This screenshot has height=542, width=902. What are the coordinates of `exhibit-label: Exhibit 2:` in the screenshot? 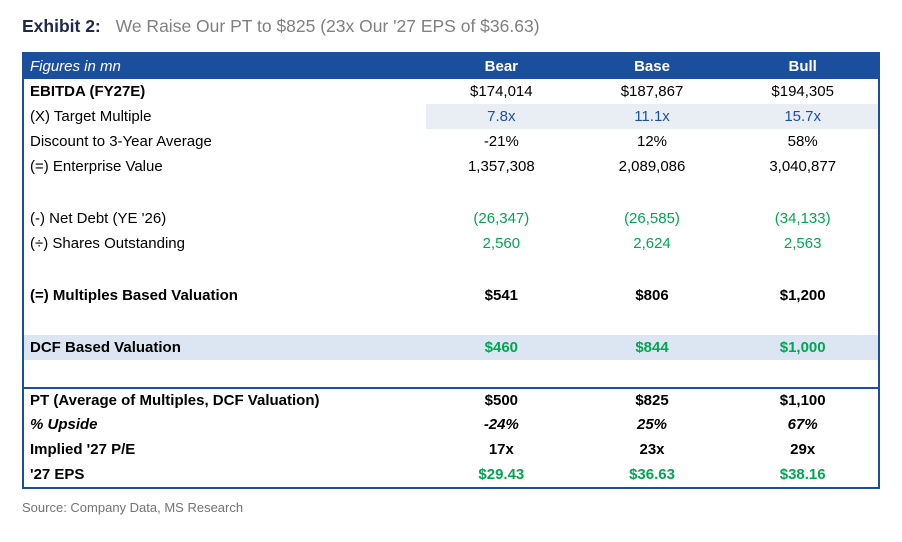 It's located at (61, 26).